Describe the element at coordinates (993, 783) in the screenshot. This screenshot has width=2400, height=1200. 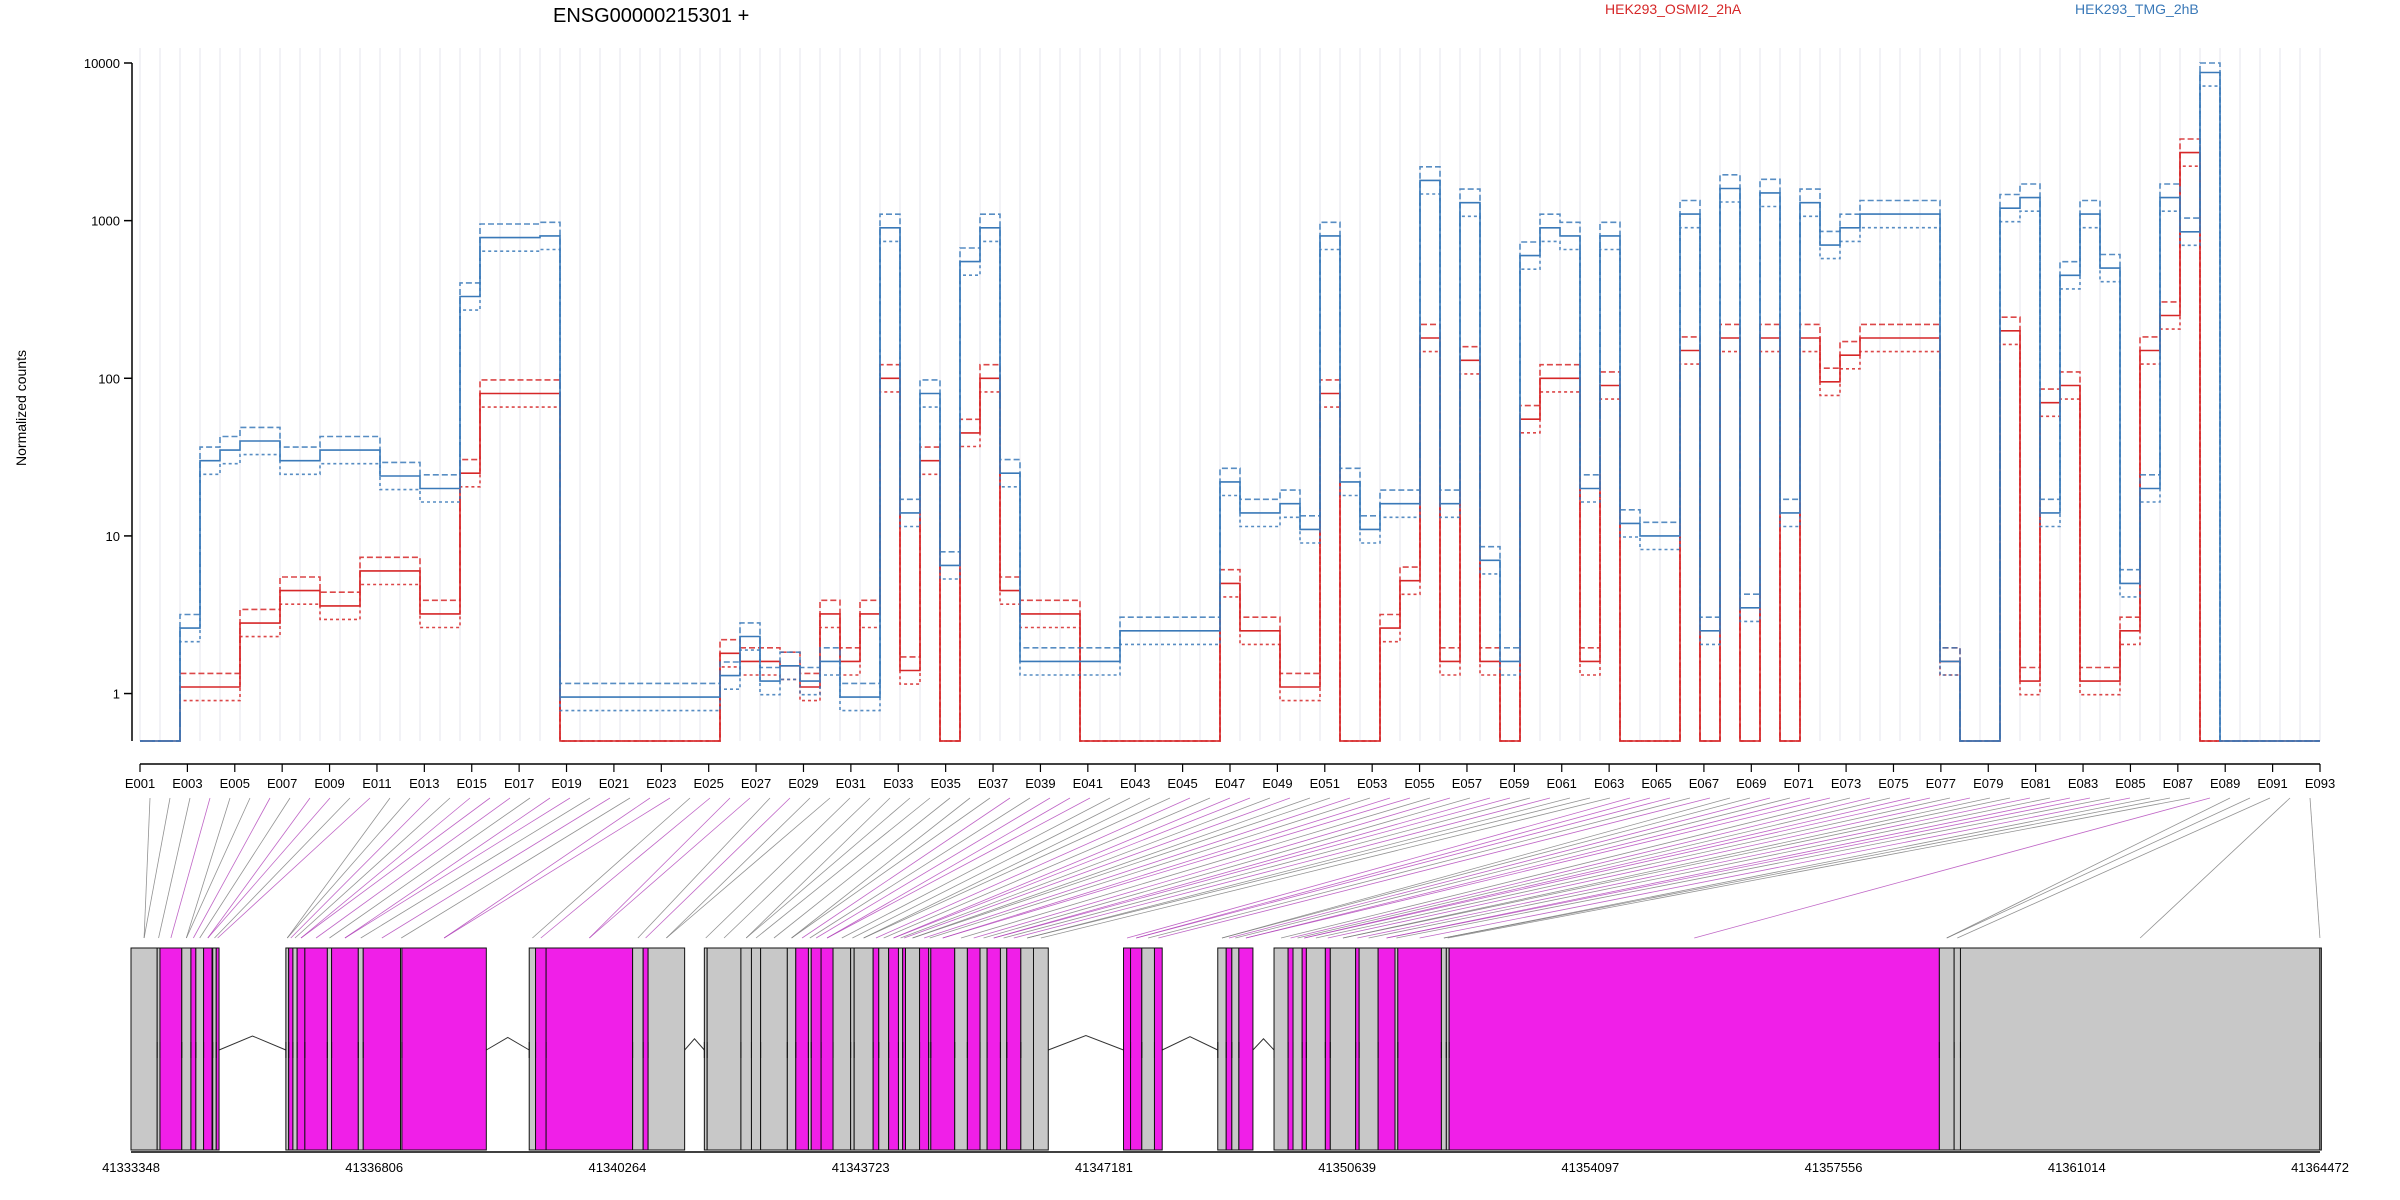
I see `x-tick-label: E037` at that location.